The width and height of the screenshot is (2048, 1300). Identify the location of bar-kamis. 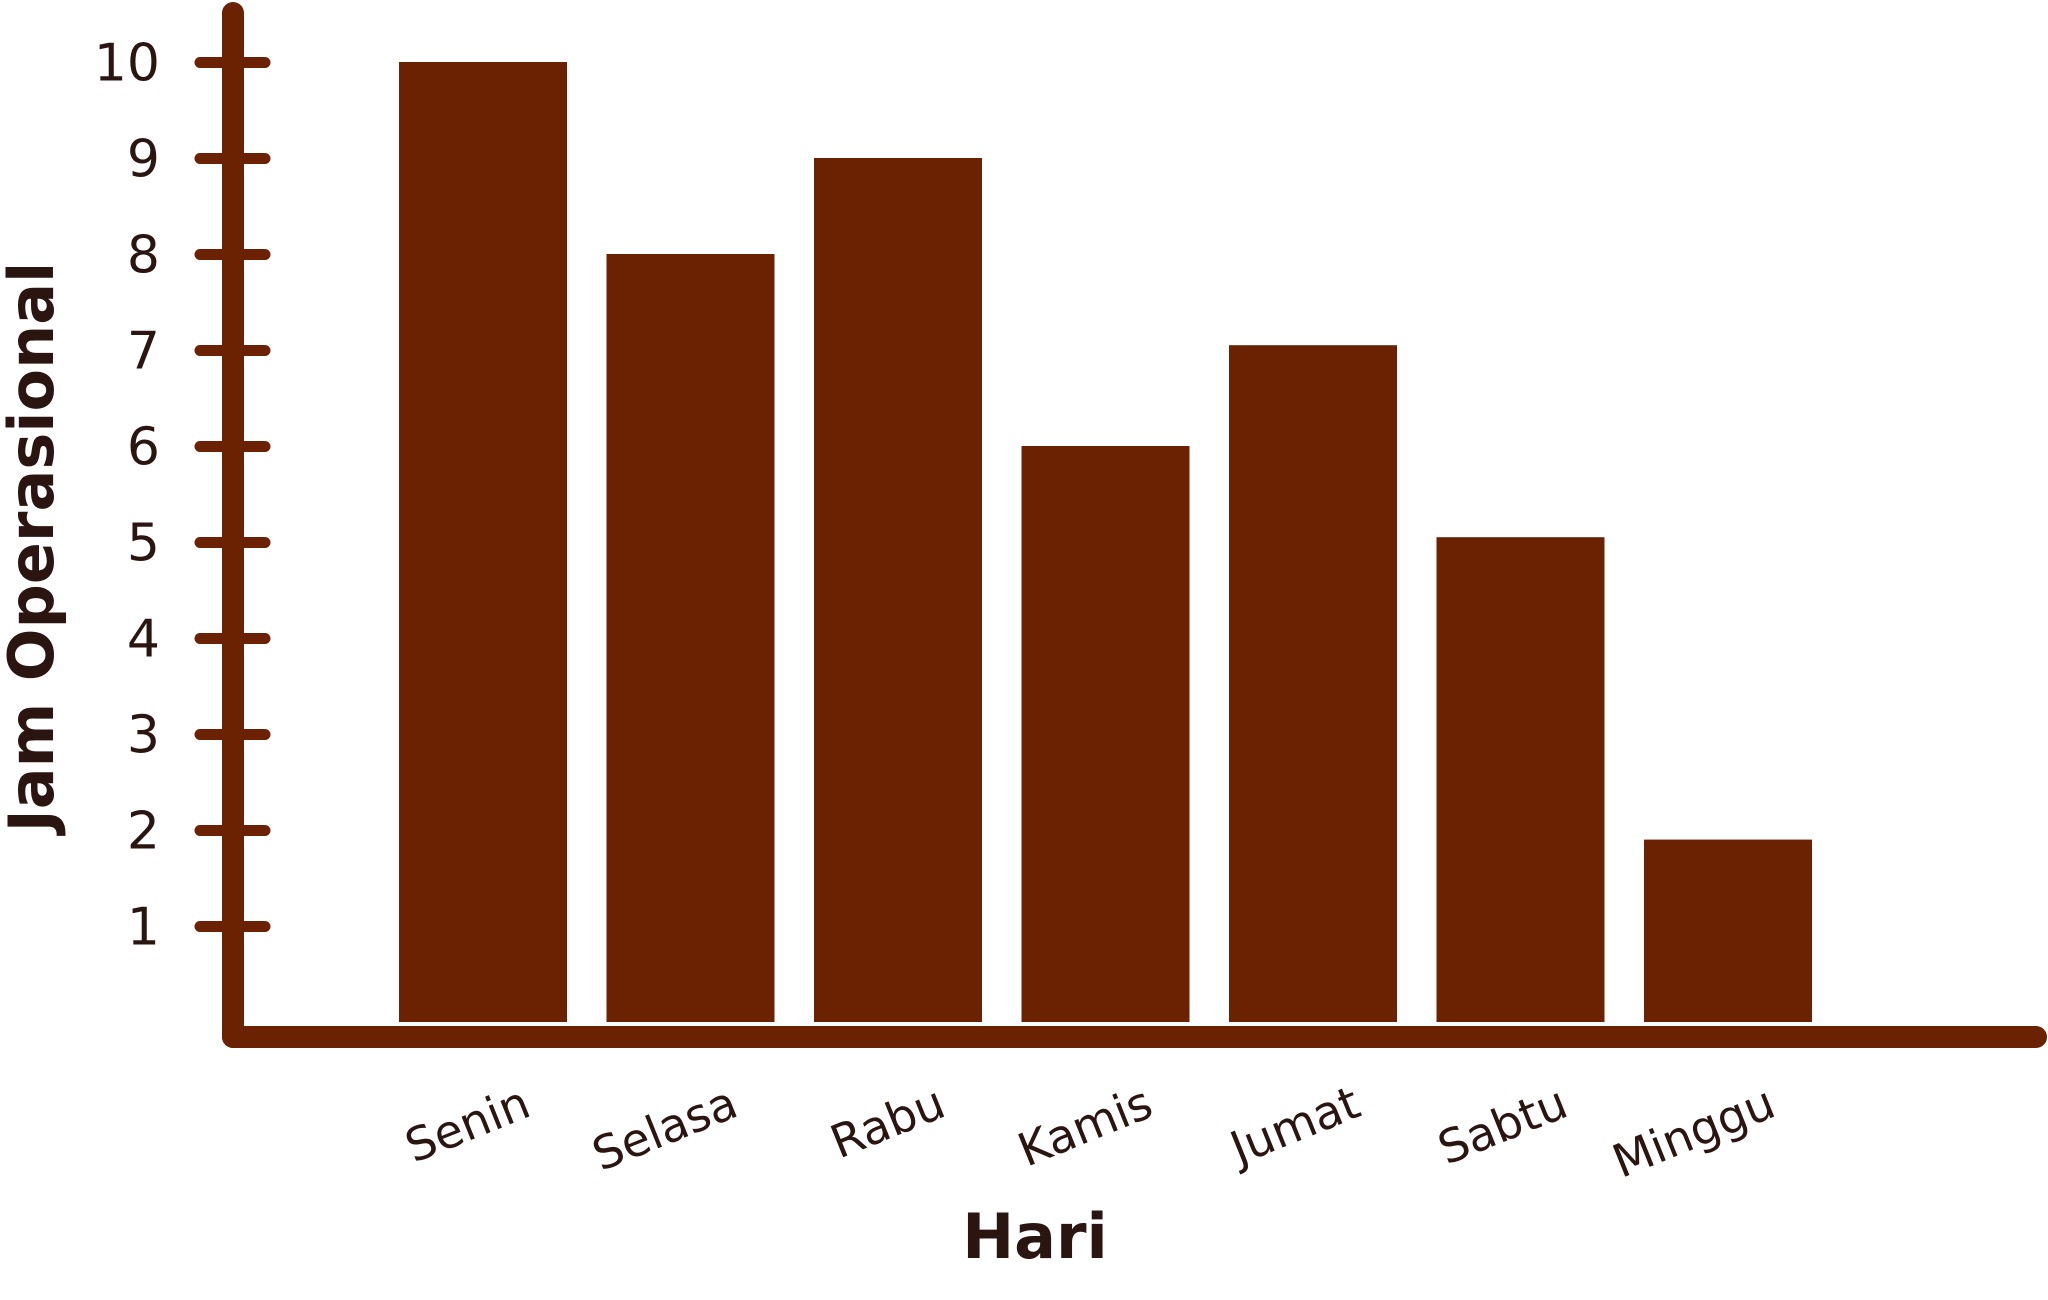
(1105, 734).